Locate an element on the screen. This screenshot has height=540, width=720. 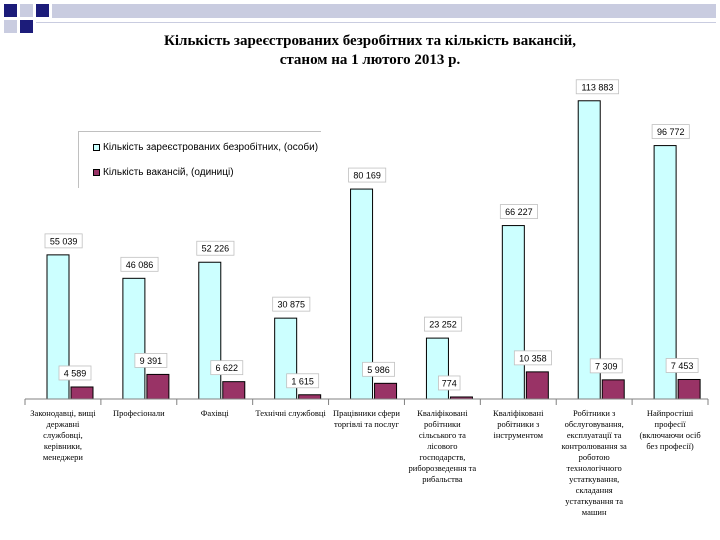
data-label-vacancies: 9 391 is located at coordinates (151, 361).